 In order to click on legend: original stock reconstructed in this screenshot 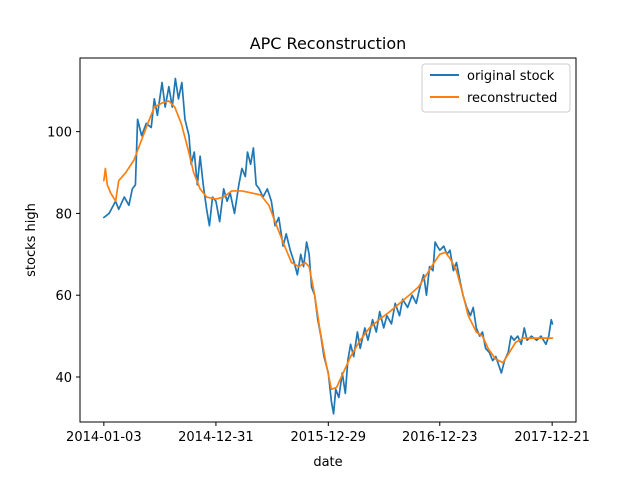, I will do `click(496, 88)`.